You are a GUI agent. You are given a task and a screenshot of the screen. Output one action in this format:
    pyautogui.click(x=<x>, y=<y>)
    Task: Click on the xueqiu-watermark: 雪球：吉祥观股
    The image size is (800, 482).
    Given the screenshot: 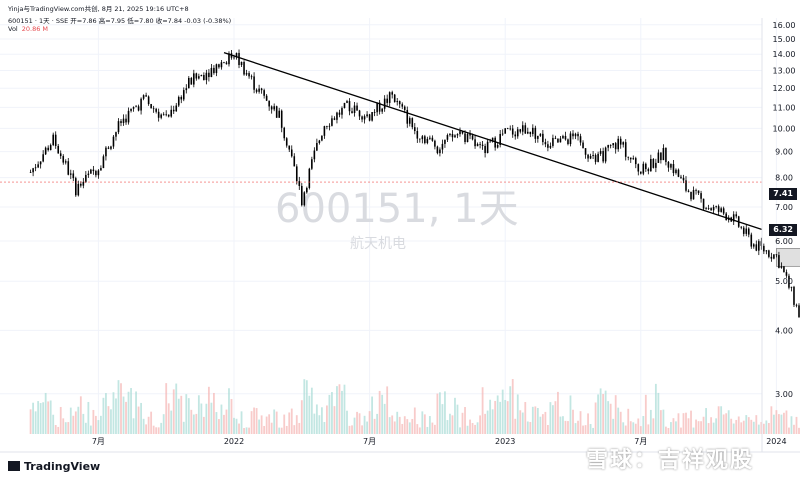 What is the action you would take?
    pyautogui.click(x=670, y=460)
    